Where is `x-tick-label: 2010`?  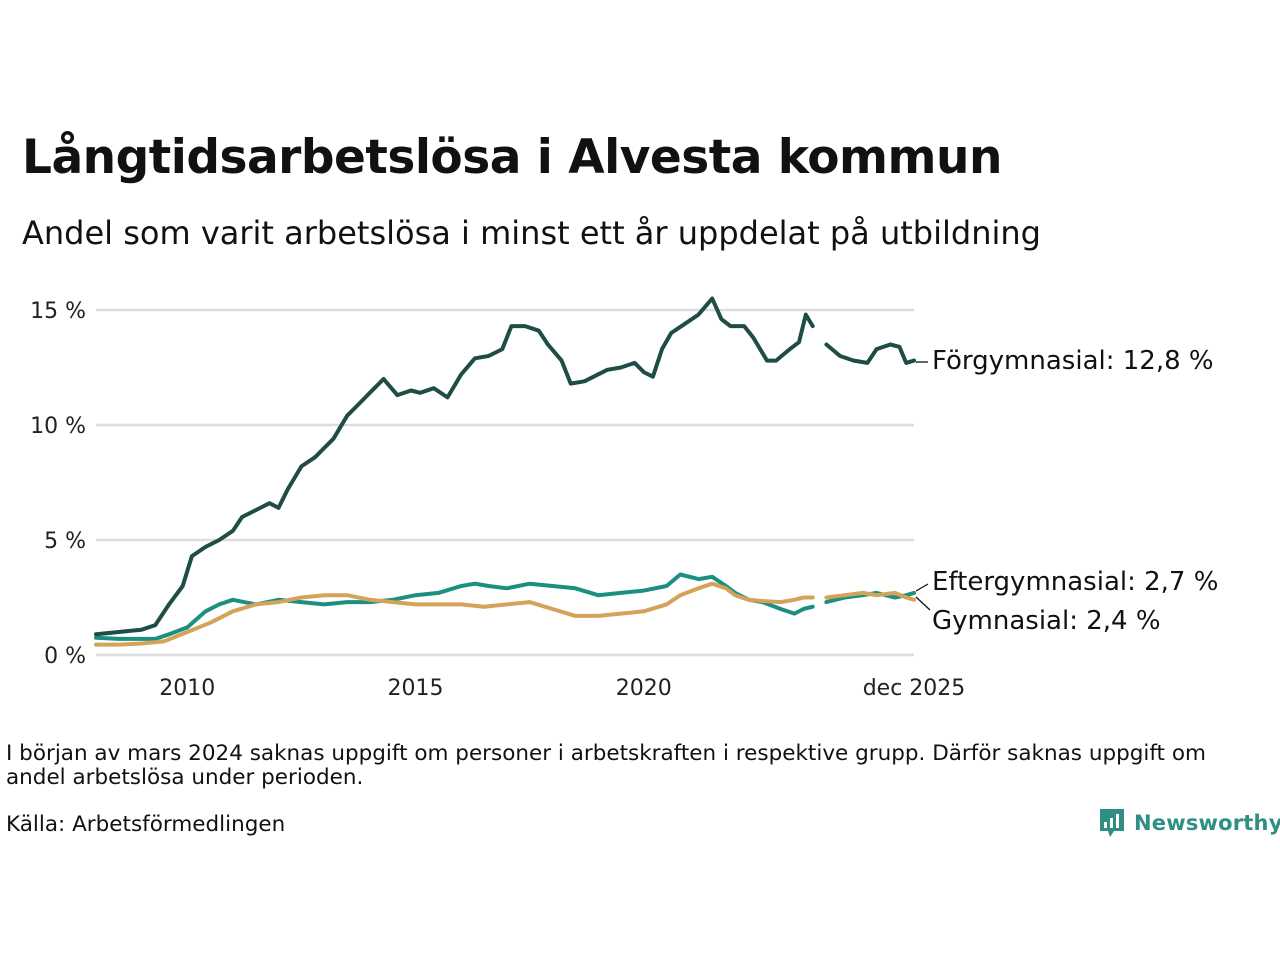 x-tick-label: 2010 is located at coordinates (187, 688).